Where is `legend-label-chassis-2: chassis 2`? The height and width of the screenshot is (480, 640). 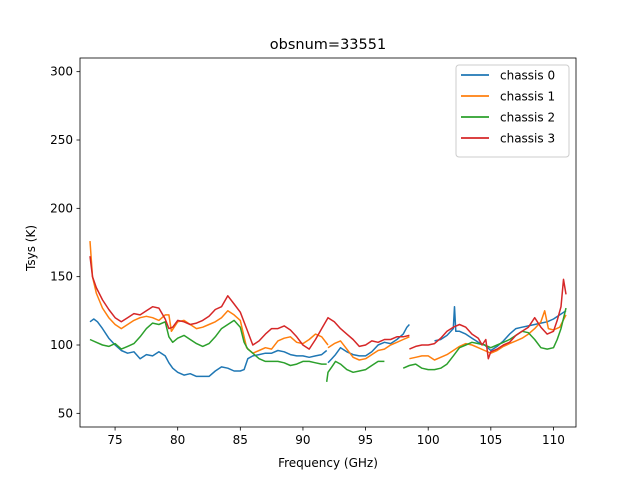
legend-label-chassis-2: chassis 2 is located at coordinates (527, 118).